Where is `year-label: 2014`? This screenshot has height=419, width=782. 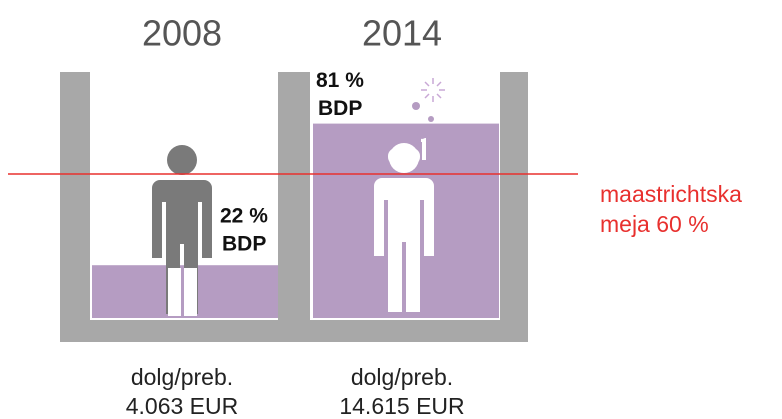 year-label: 2014 is located at coordinates (402, 33).